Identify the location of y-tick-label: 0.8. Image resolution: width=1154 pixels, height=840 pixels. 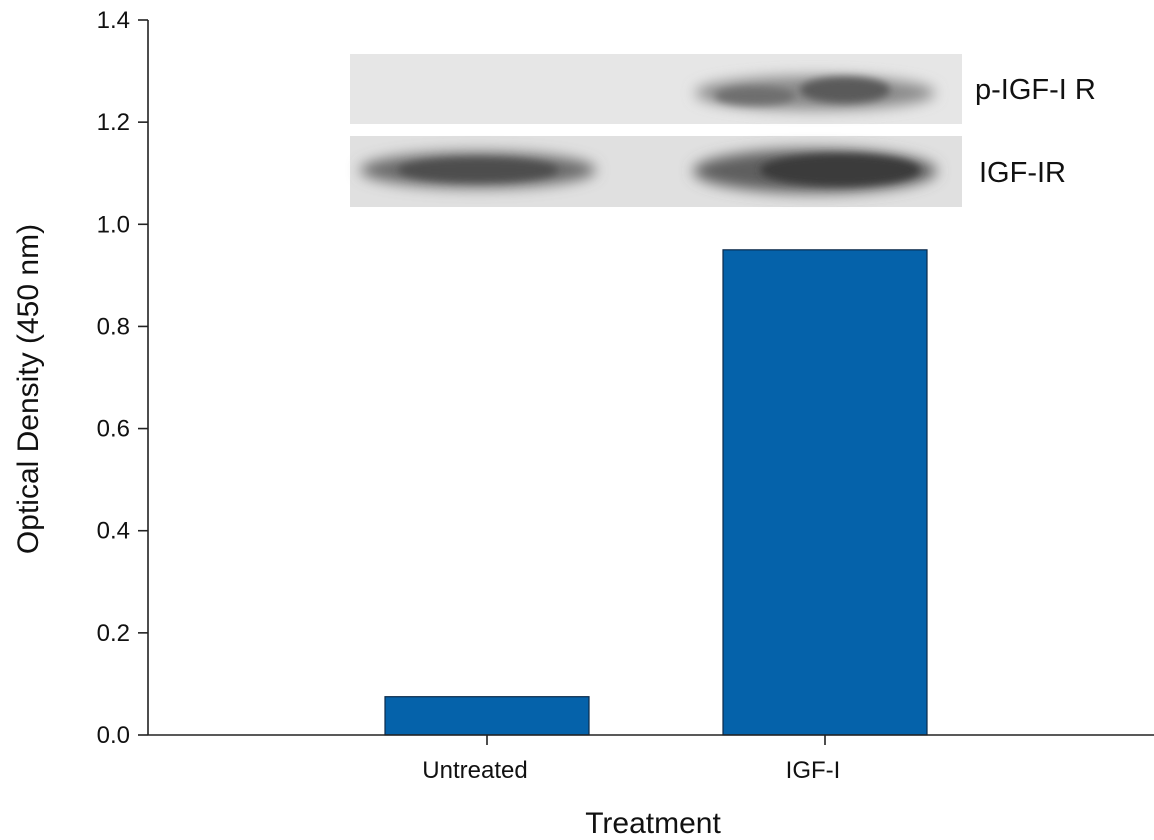
(113, 326).